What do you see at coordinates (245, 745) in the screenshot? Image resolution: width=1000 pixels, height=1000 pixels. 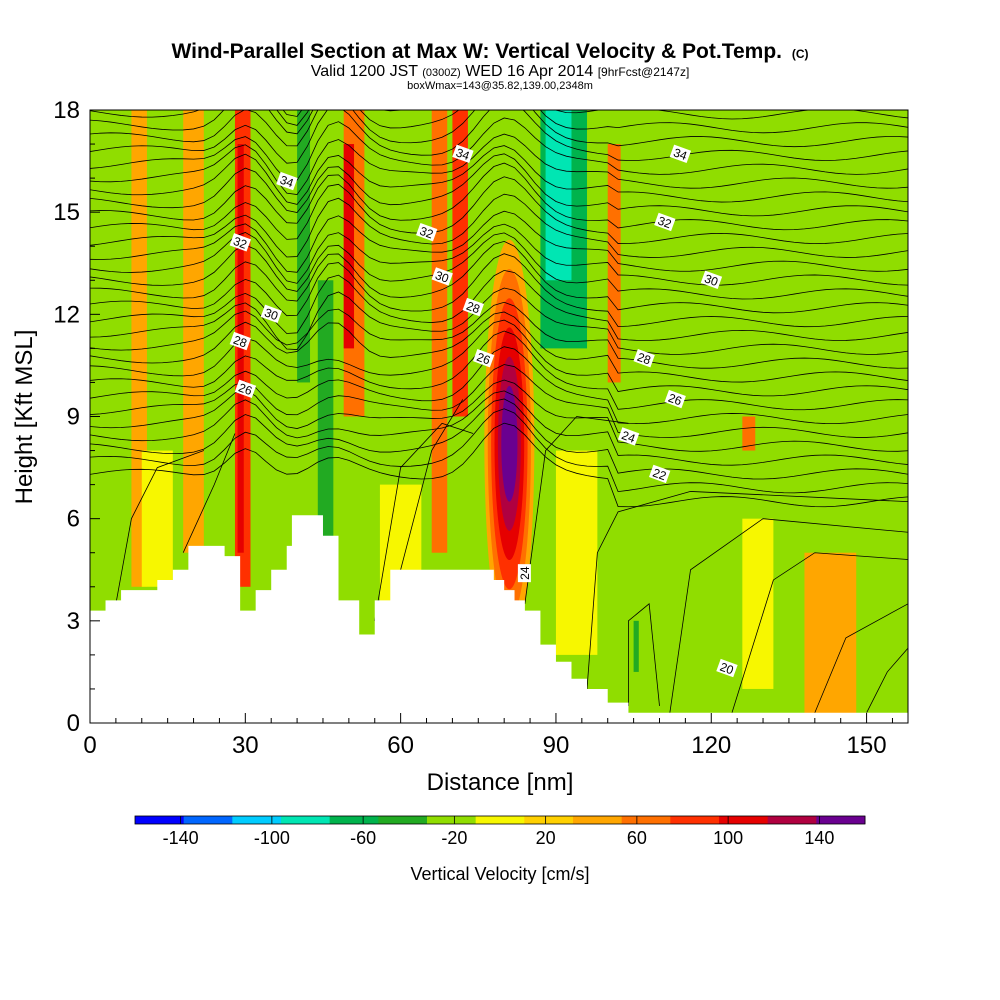 I see `x-tick-label: 30` at bounding box center [245, 745].